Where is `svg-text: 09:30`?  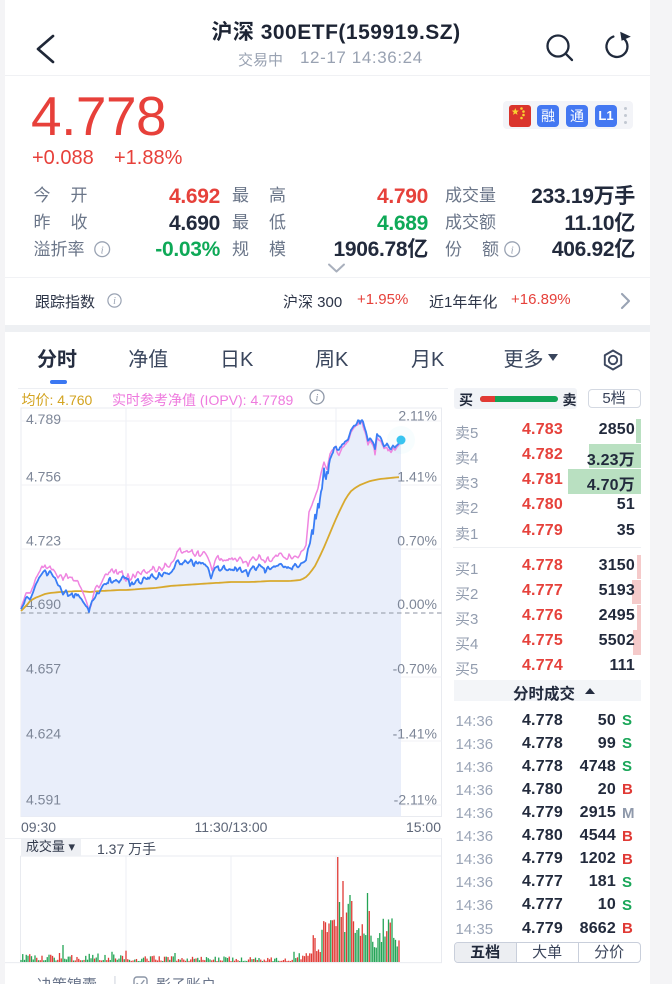 svg-text: 09:30 is located at coordinates (38, 827).